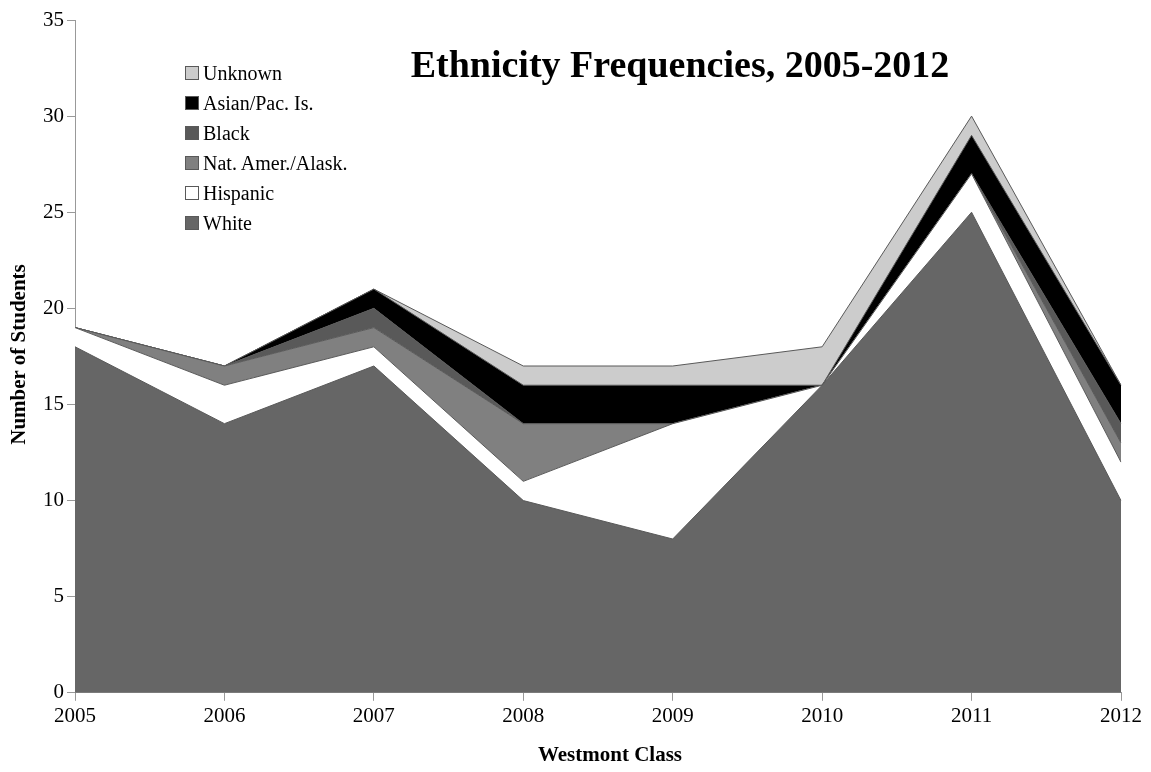 Image resolution: width=1151 pixels, height=772 pixels. What do you see at coordinates (58, 691) in the screenshot?
I see `y-tick-label: 0` at bounding box center [58, 691].